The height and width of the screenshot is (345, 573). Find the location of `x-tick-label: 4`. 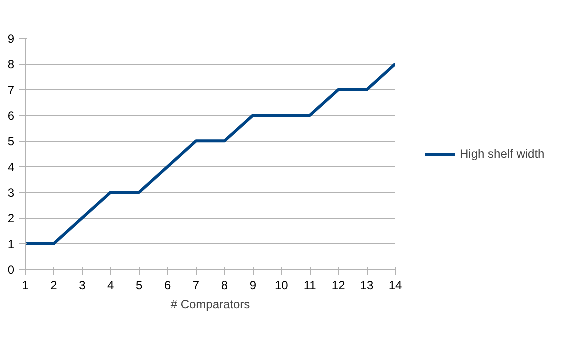

x-tick-label: 4 is located at coordinates (111, 285).